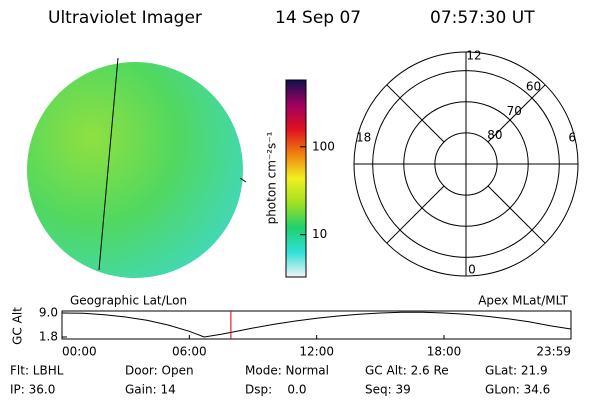  Describe the element at coordinates (189, 352) in the screenshot. I see `x-tick-label: 06:00` at that location.